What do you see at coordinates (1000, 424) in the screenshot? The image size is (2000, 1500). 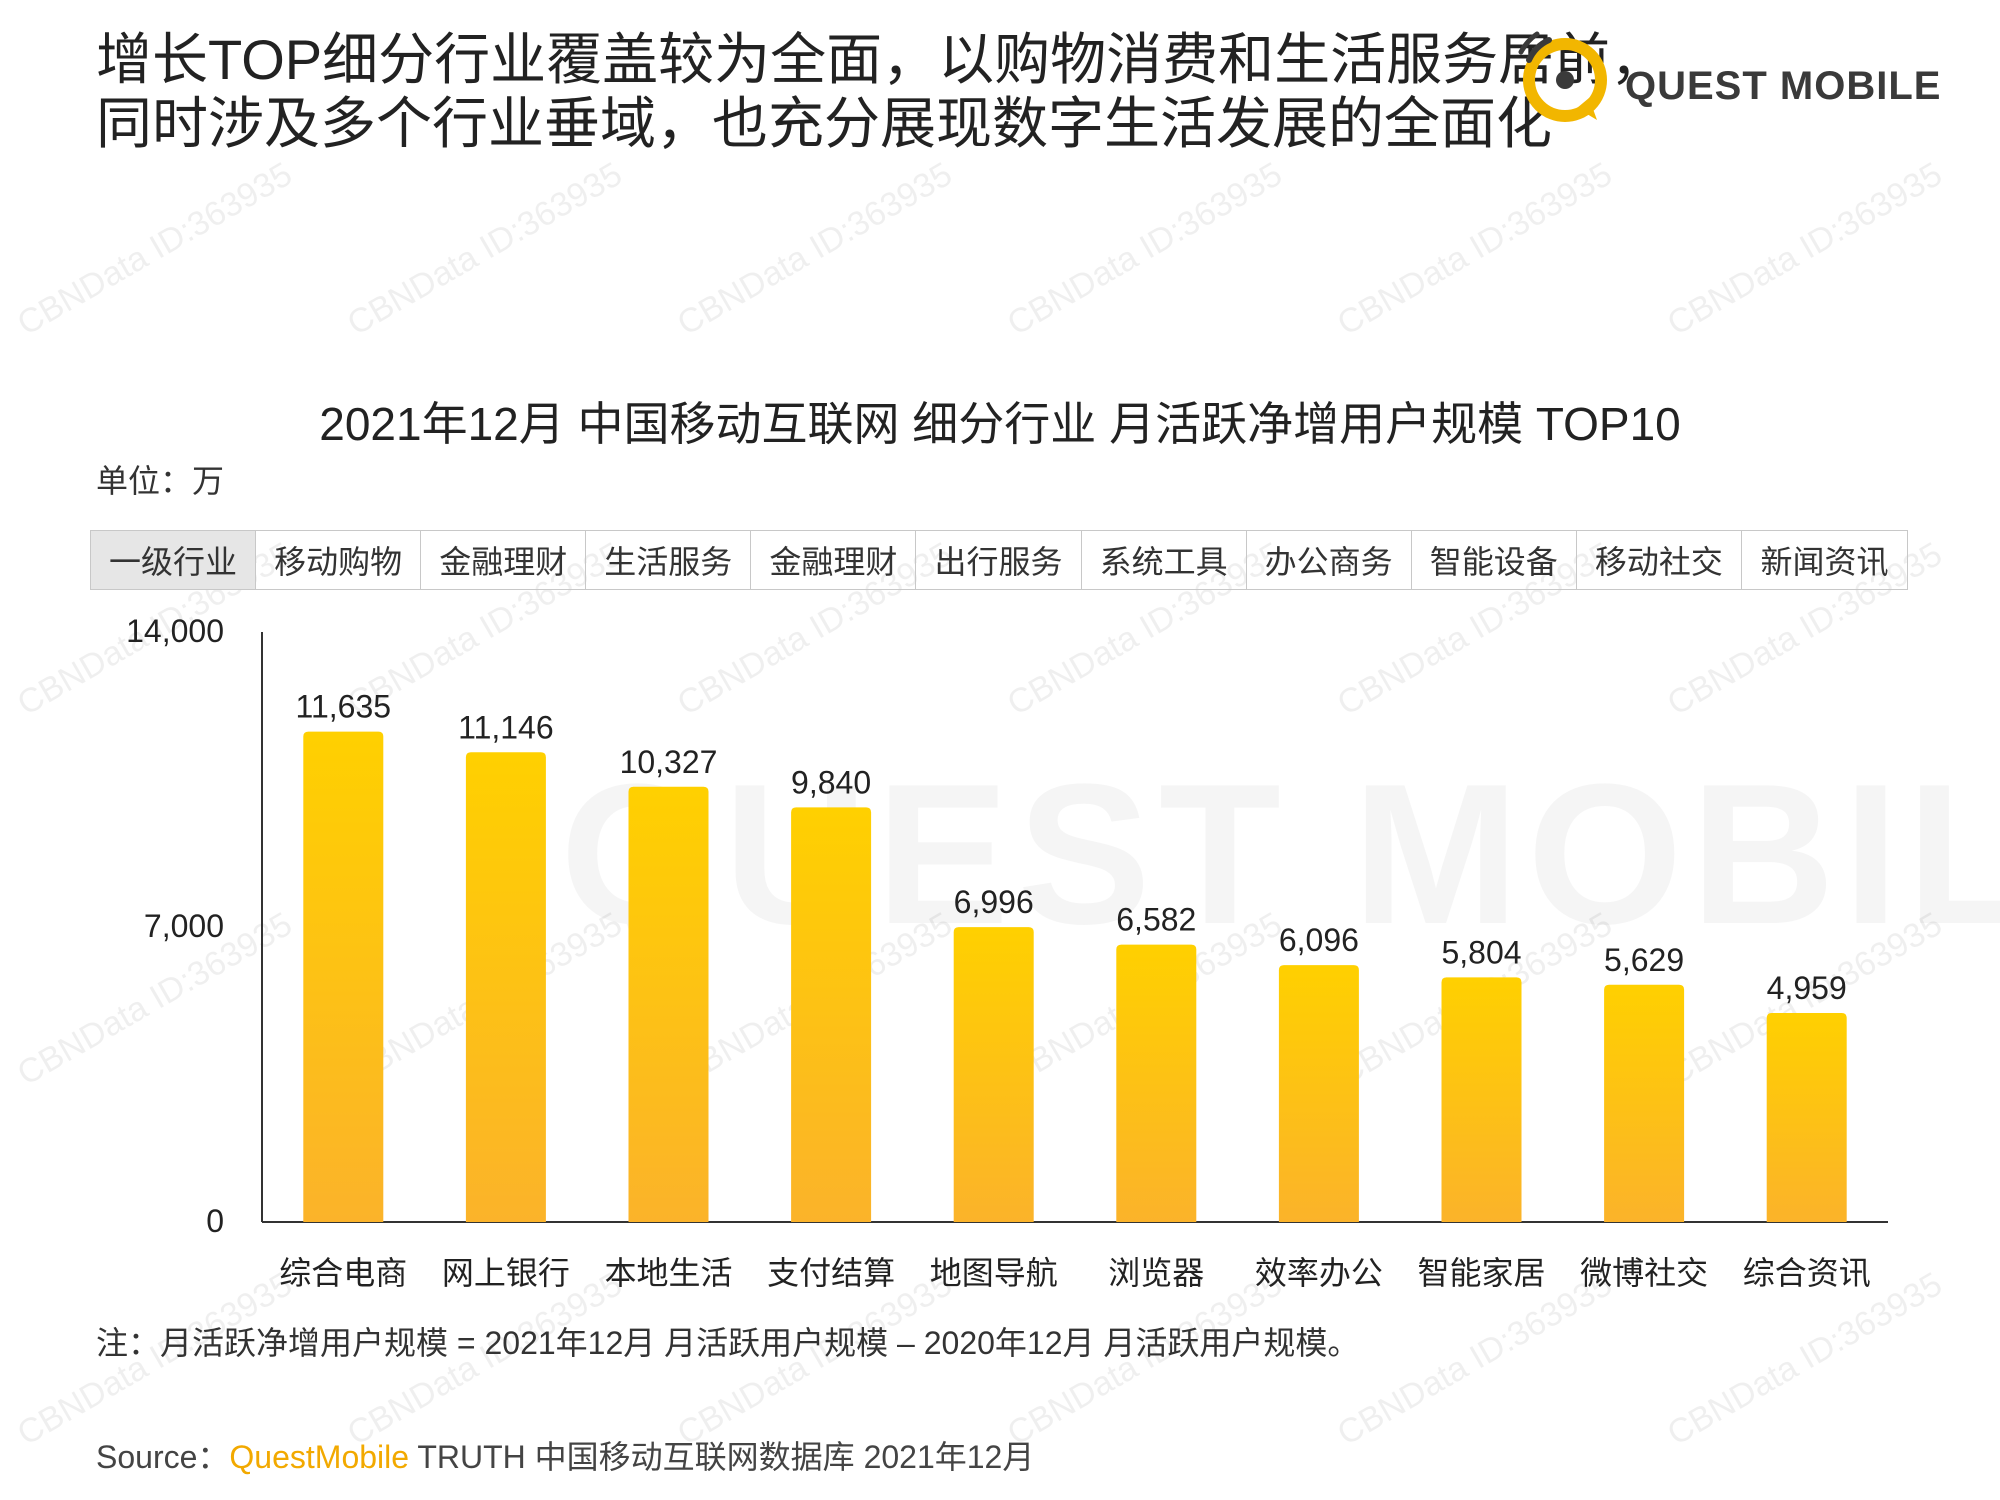 I see `chart-title: 2021年12月 中国移动互联网 细分行业 月活跃净增用户规模 TOP10` at bounding box center [1000, 424].